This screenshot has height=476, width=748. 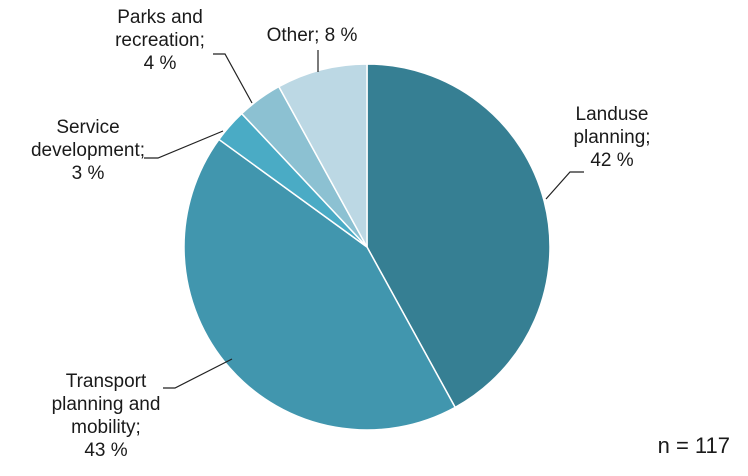 I want to click on slice-label: Landuse planning; 42 %, so click(x=611, y=137).